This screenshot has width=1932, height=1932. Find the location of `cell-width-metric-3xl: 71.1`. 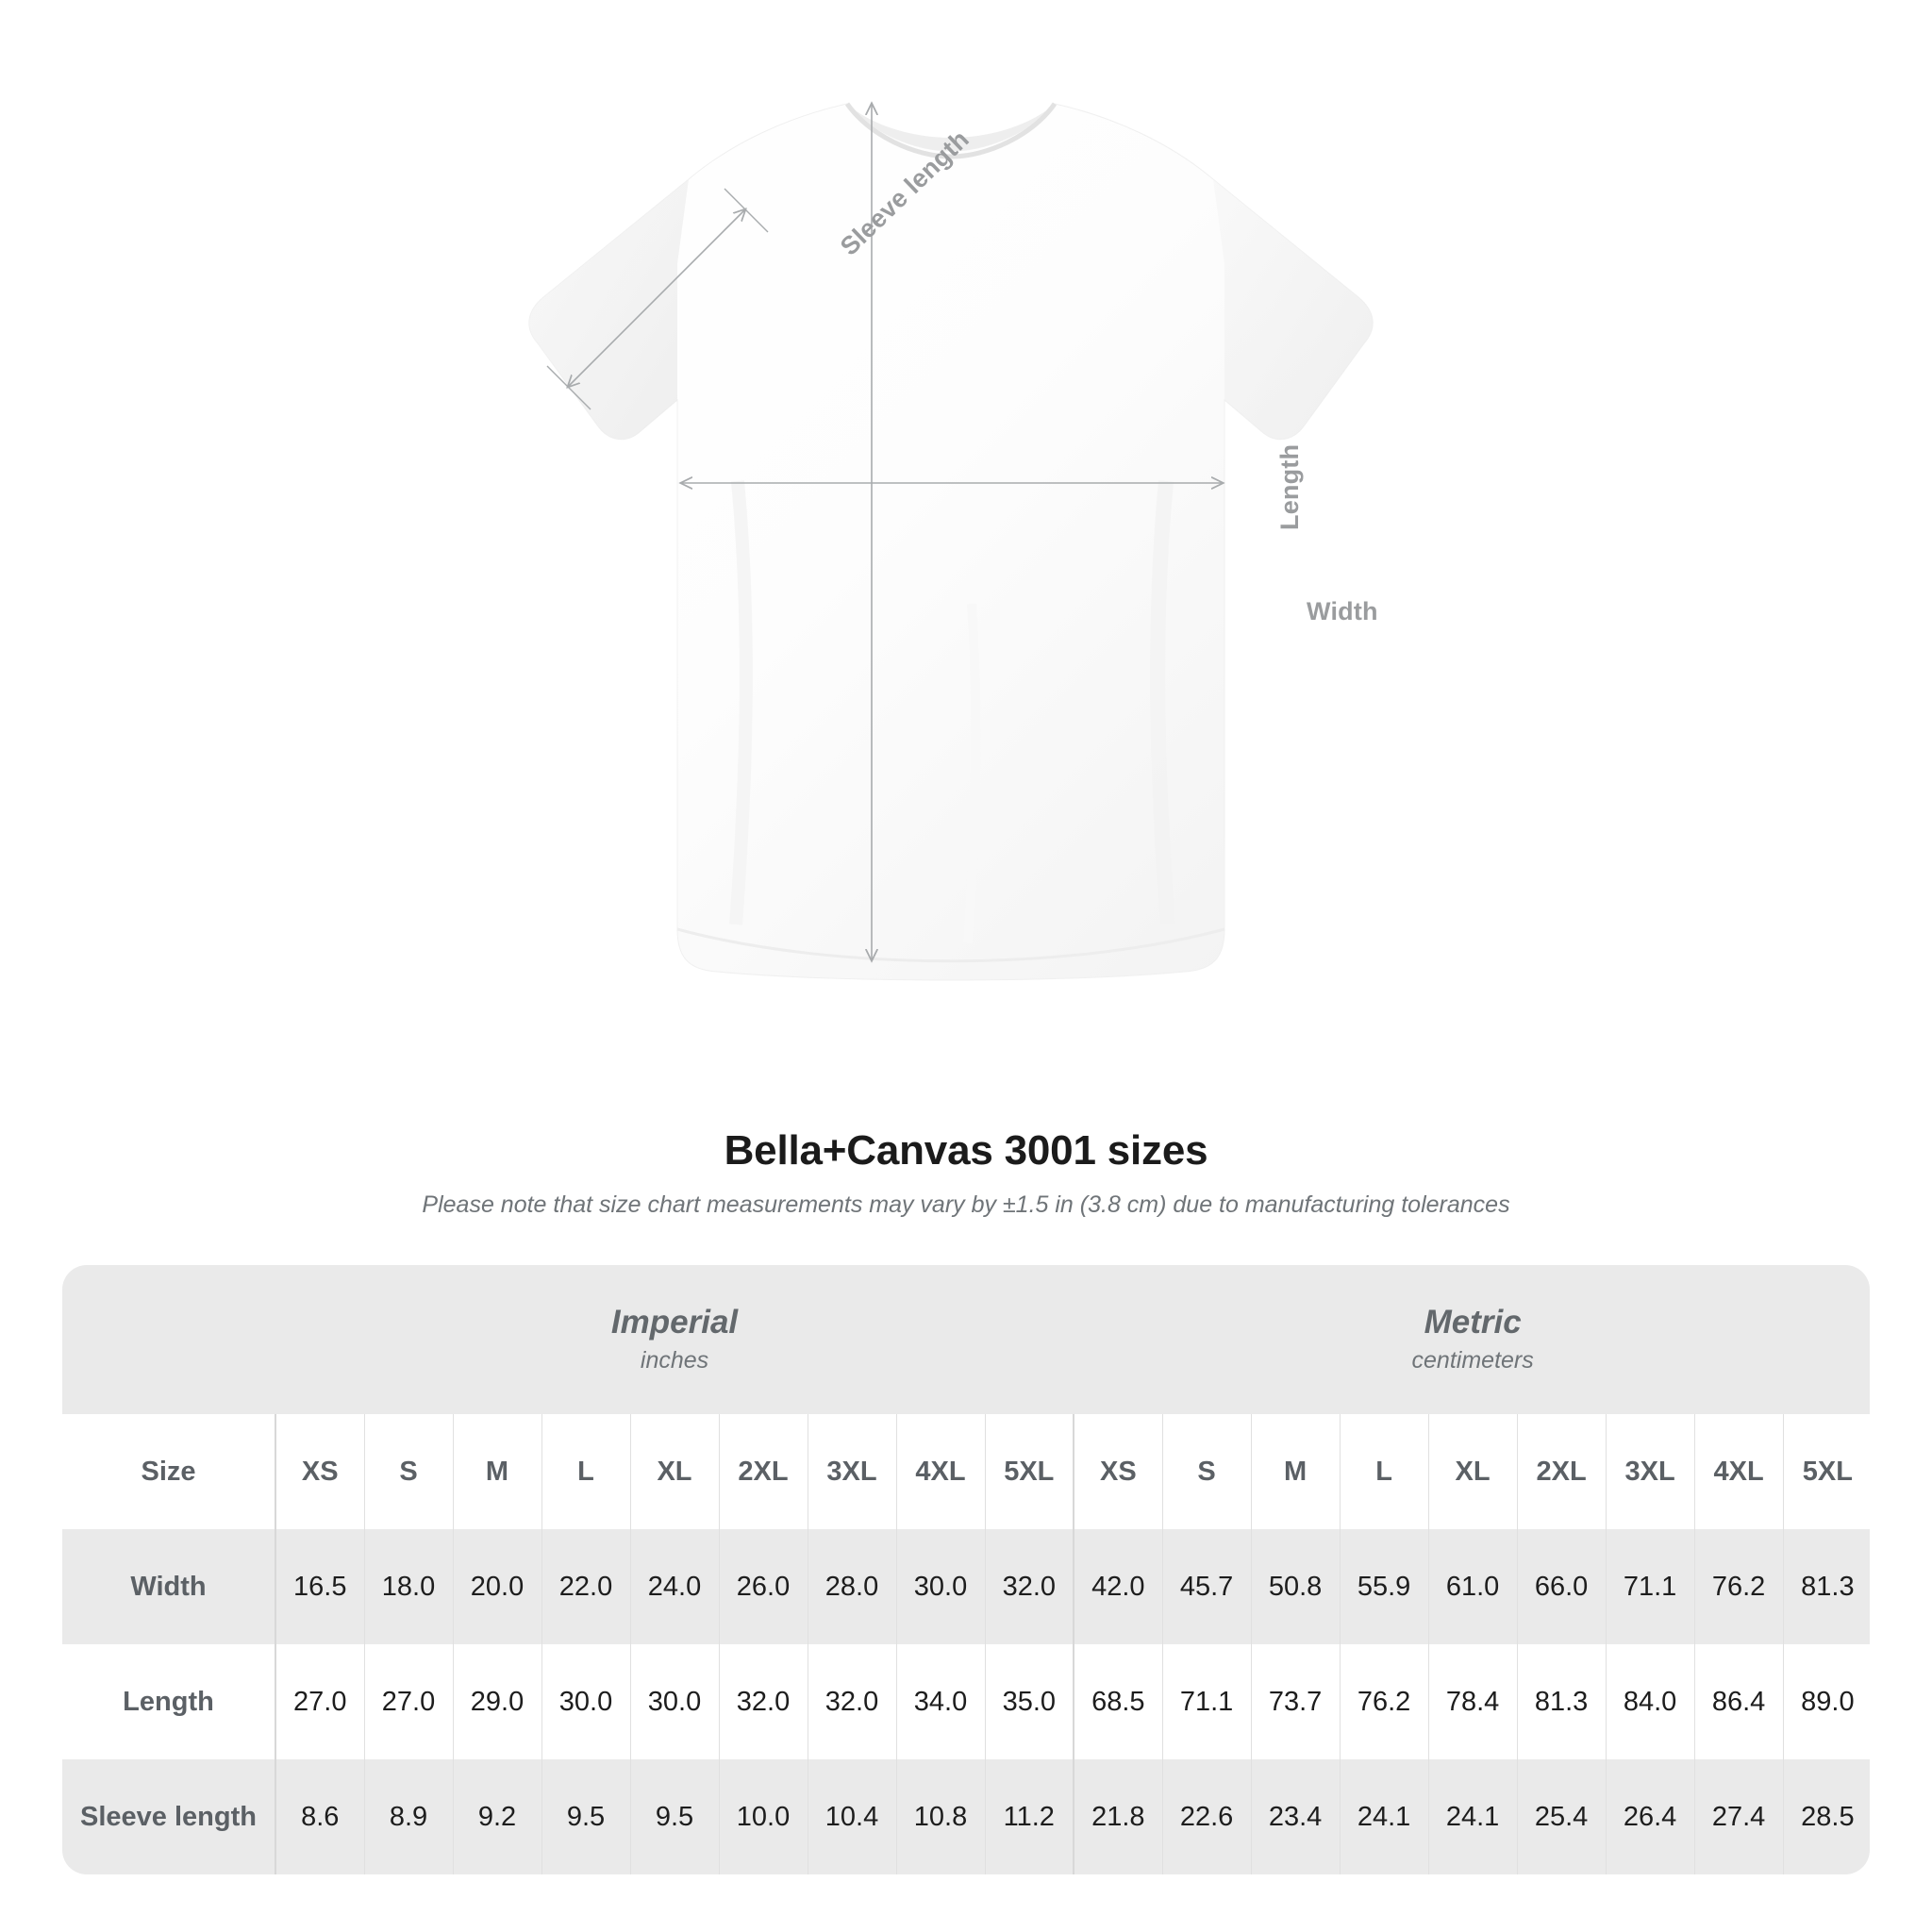

cell-width-metric-3xl: 71.1 is located at coordinates (1650, 1586).